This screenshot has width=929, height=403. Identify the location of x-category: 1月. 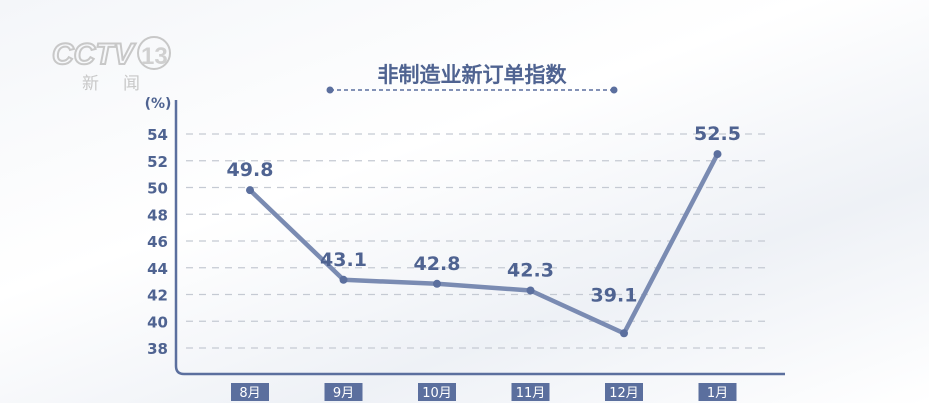
(717, 392).